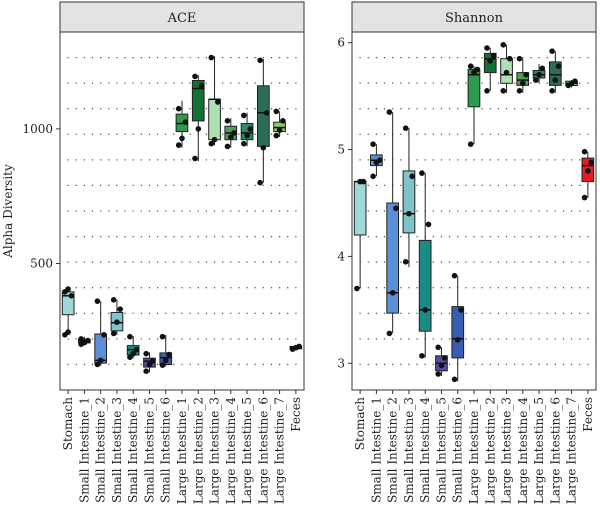 This screenshot has height=508, width=600. I want to click on y-tick-label: 500, so click(41, 263).